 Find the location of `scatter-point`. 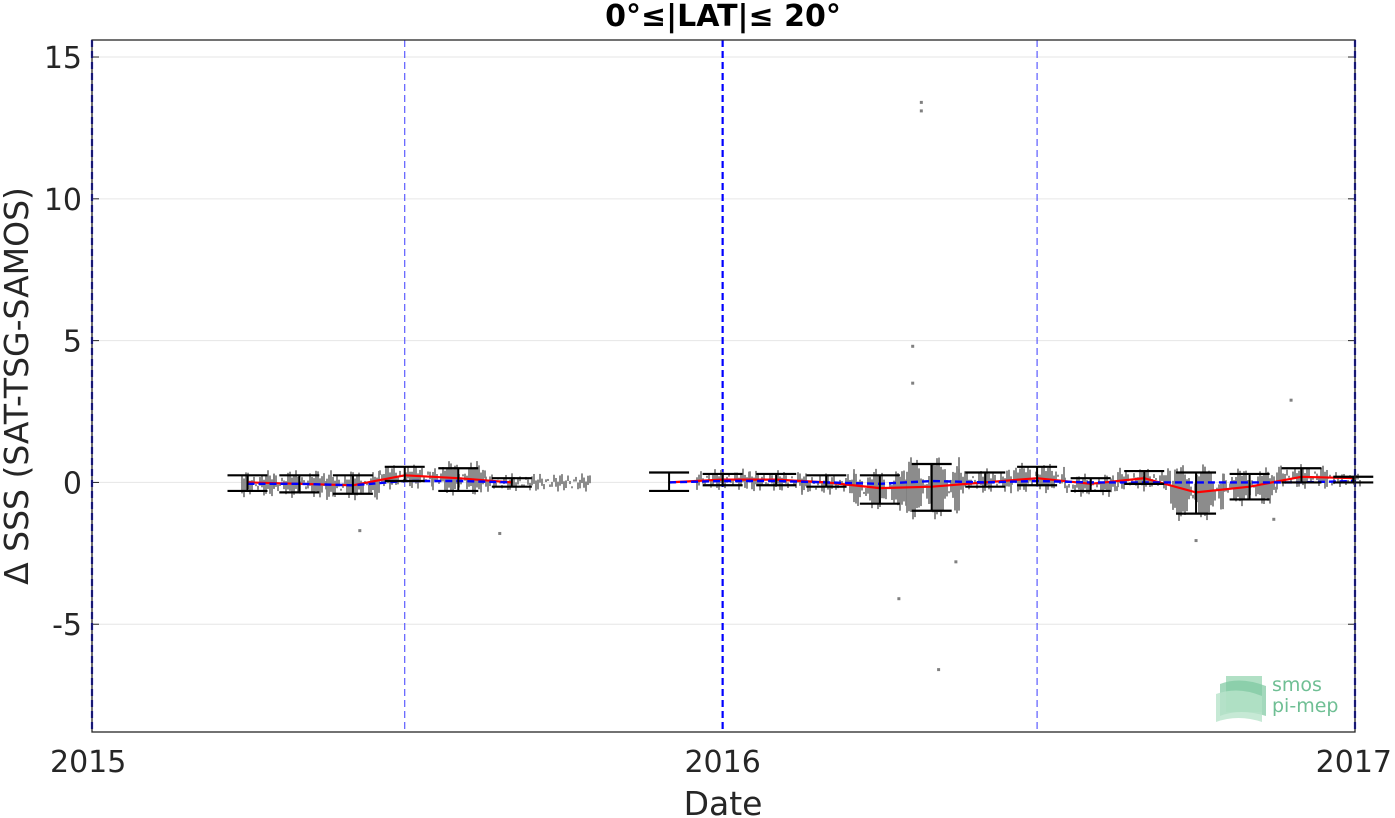

scatter-point is located at coordinates (913, 383).